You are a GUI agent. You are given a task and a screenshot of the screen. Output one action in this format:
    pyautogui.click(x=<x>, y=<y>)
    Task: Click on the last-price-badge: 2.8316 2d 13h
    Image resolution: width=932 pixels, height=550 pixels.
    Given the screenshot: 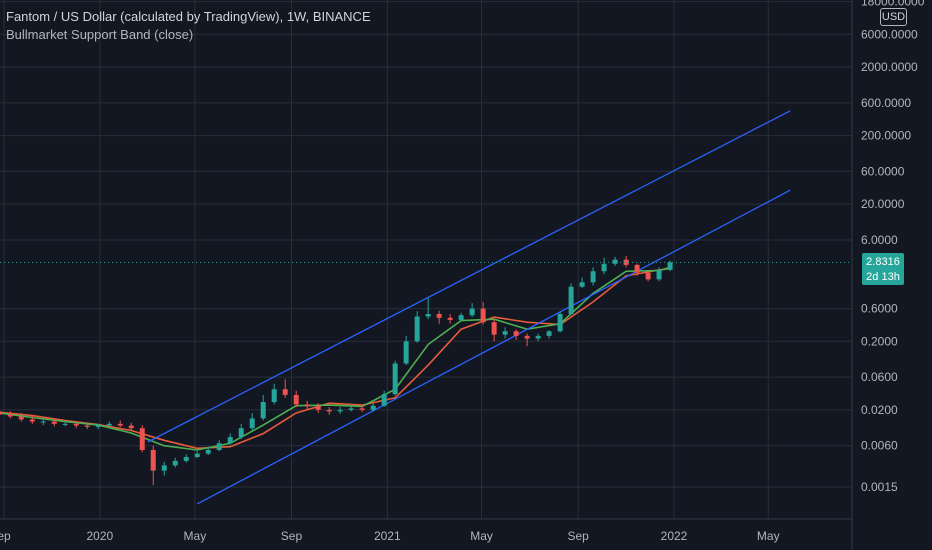 What is the action you would take?
    pyautogui.click(x=883, y=269)
    